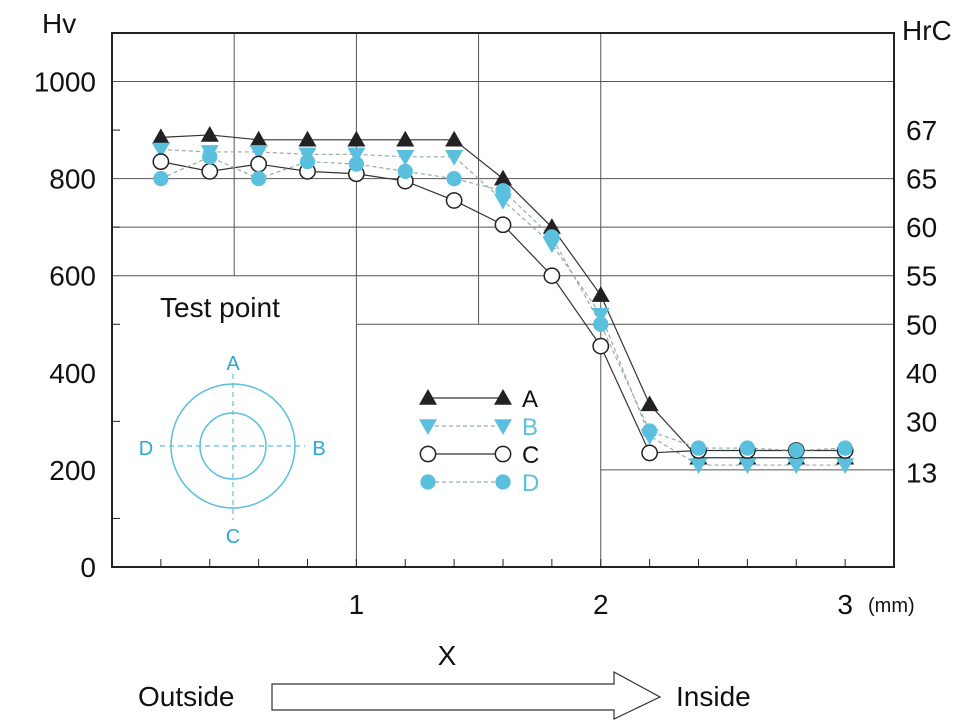  What do you see at coordinates (88, 567) in the screenshot?
I see `y-tick-label: 0` at bounding box center [88, 567].